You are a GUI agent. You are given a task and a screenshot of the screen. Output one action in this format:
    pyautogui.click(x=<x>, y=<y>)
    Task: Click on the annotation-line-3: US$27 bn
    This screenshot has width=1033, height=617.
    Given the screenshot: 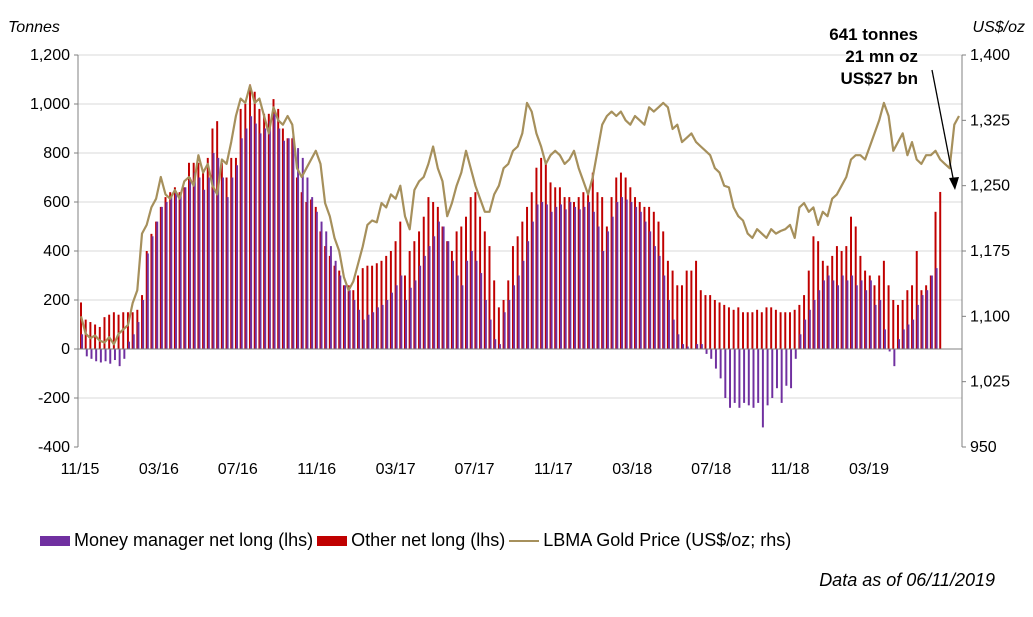 What is the action you would take?
    pyautogui.click(x=879, y=78)
    